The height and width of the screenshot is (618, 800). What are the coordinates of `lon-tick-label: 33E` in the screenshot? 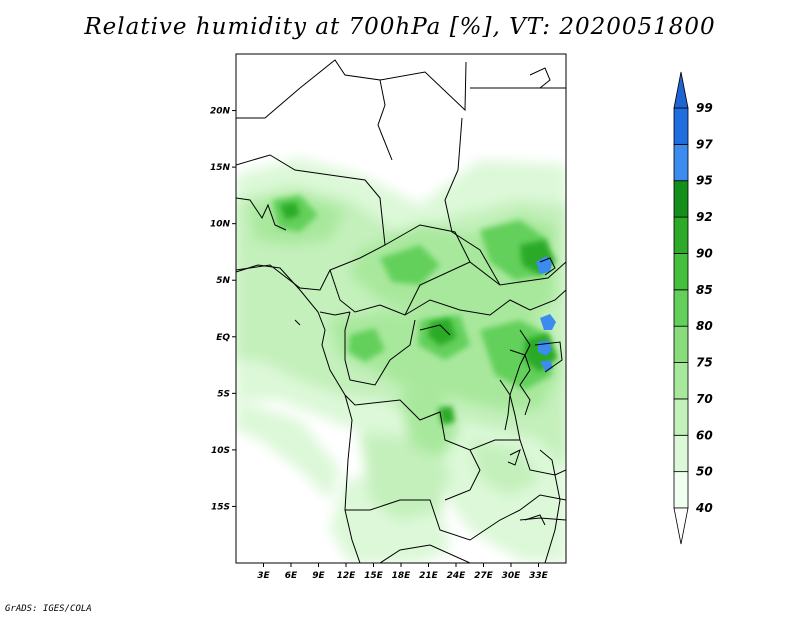 It's located at (539, 576).